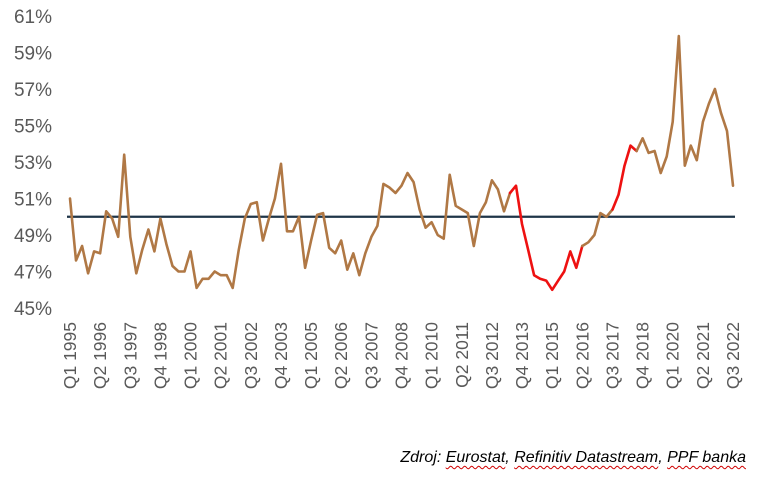  What do you see at coordinates (160, 355) in the screenshot?
I see `x-tick-label: Q4 1998` at bounding box center [160, 355].